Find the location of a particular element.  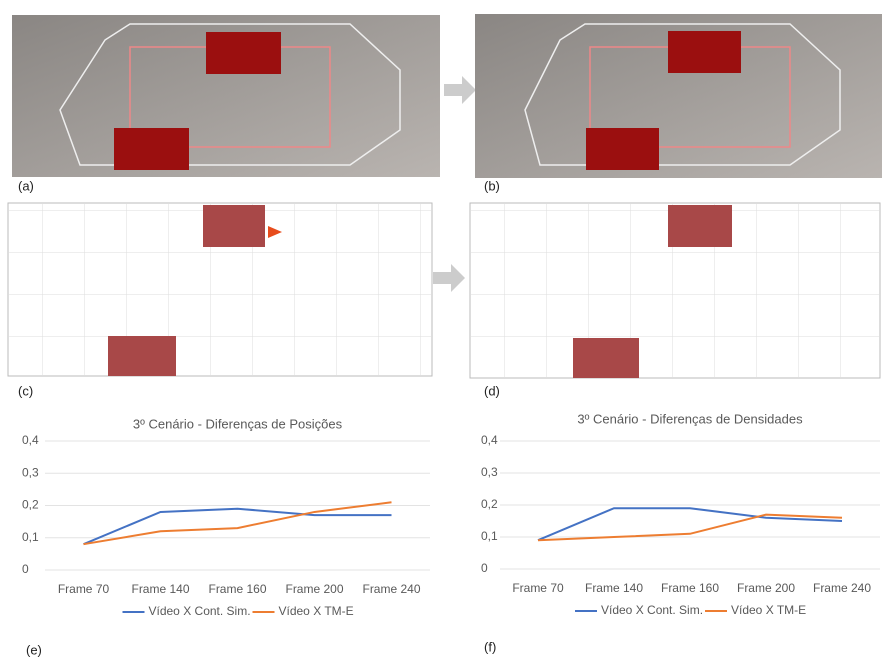

photo-a is located at coordinates (226, 96).